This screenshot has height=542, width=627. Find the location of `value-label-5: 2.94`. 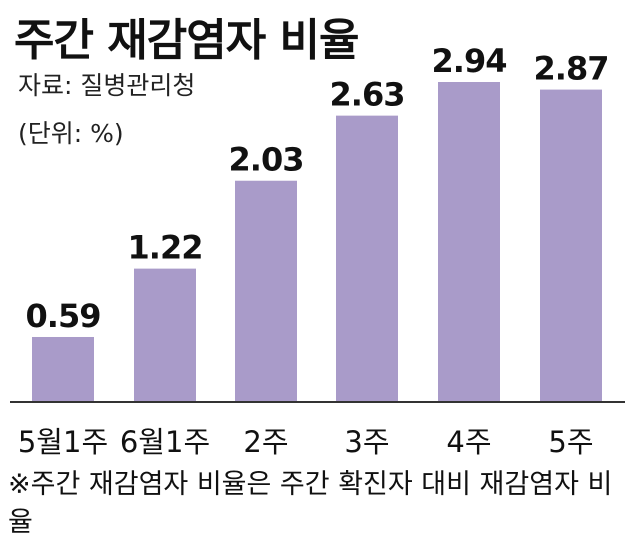

value-label-5: 2.94 is located at coordinates (469, 61).